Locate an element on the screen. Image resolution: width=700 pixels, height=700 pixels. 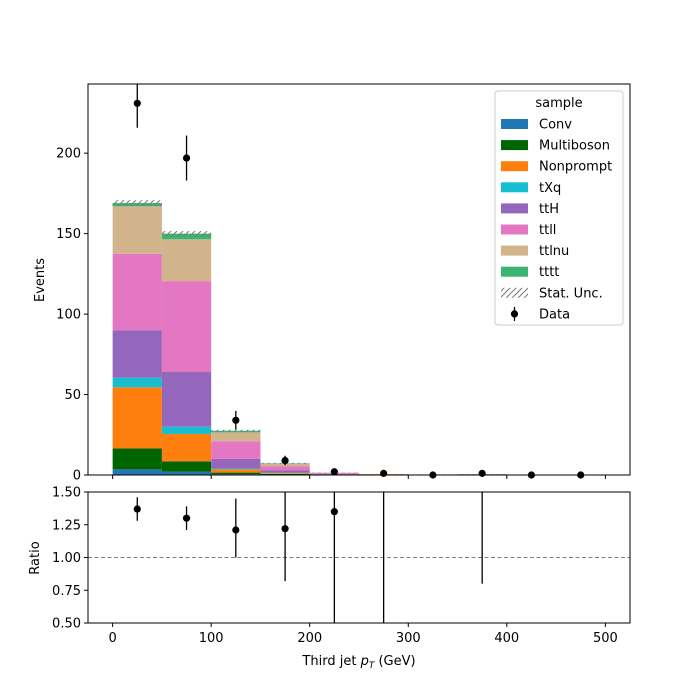
legend-label-tttt: tttt is located at coordinates (549, 272).